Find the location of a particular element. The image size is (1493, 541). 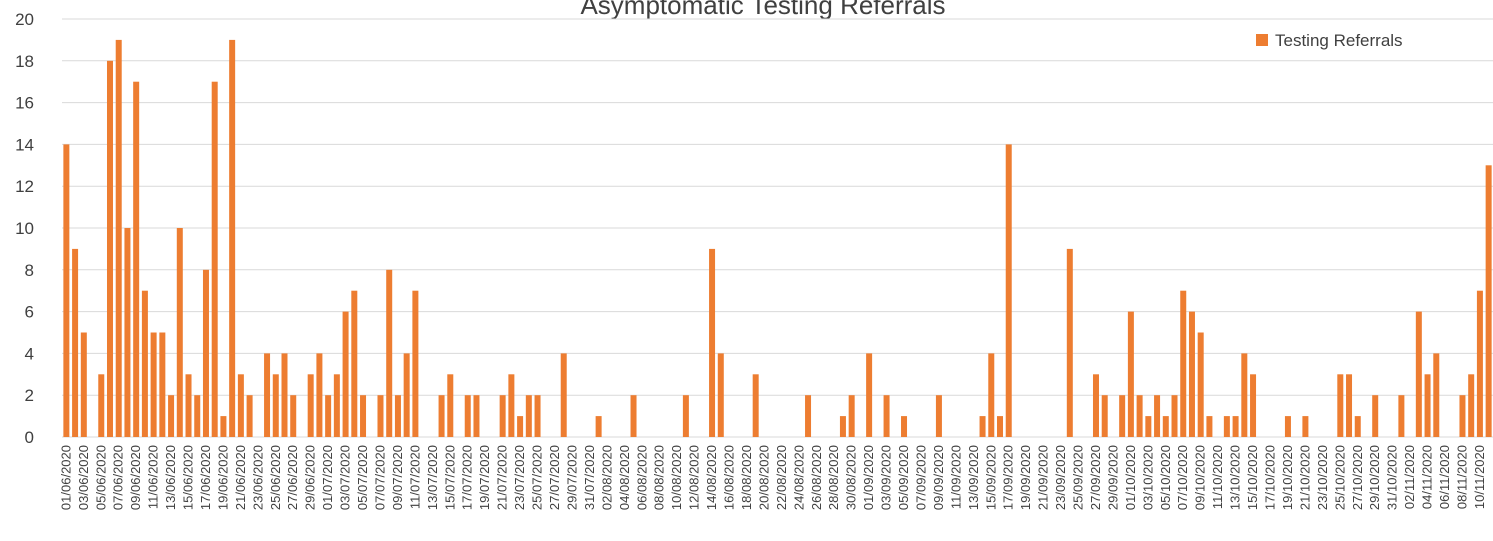

x-tick-label: 17/10/2020 is located at coordinates (1269, 477).